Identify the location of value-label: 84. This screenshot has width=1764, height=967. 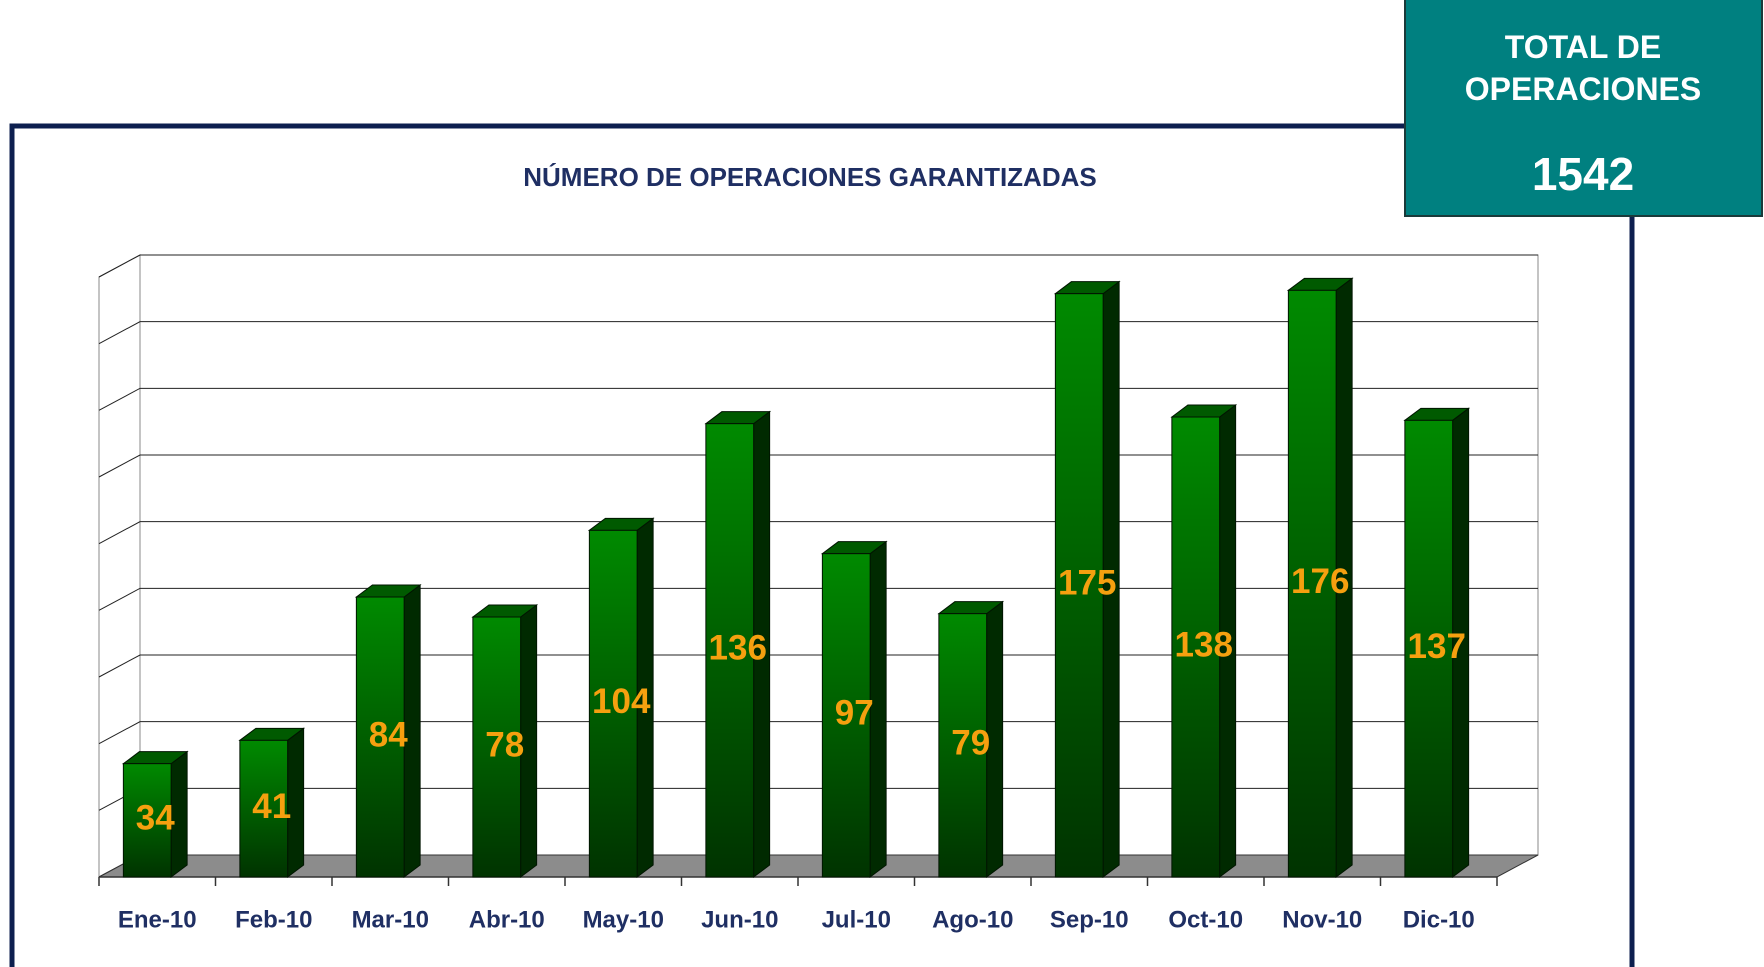
(388, 734).